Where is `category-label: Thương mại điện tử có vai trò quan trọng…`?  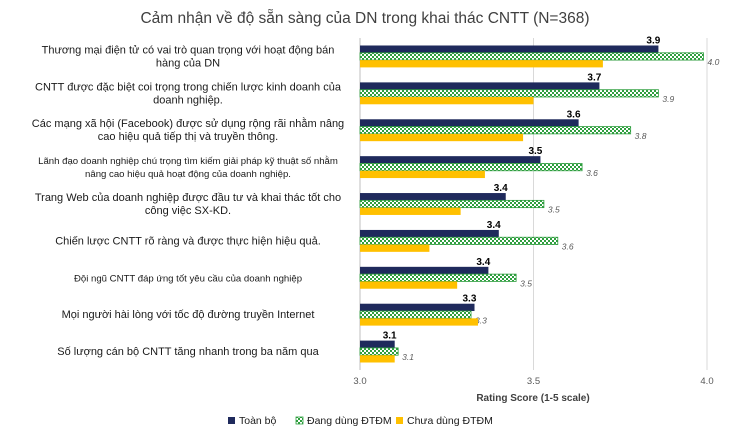
category-label: Thương mại điện tử có vai trò quan trọng… is located at coordinates (188, 50).